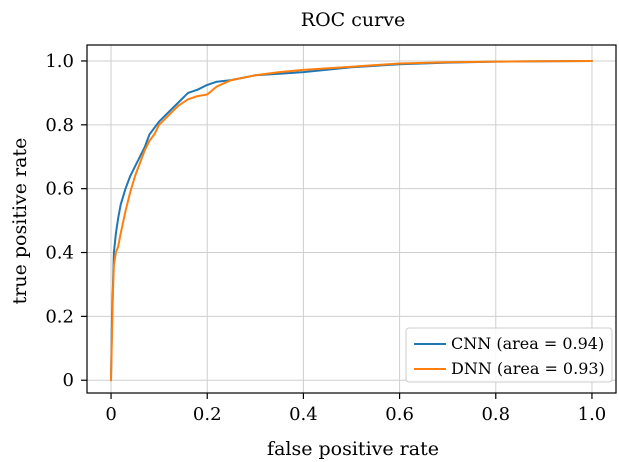 The height and width of the screenshot is (462, 619). Describe the element at coordinates (353, 449) in the screenshot. I see `x-axis-label: false positive rate` at that location.